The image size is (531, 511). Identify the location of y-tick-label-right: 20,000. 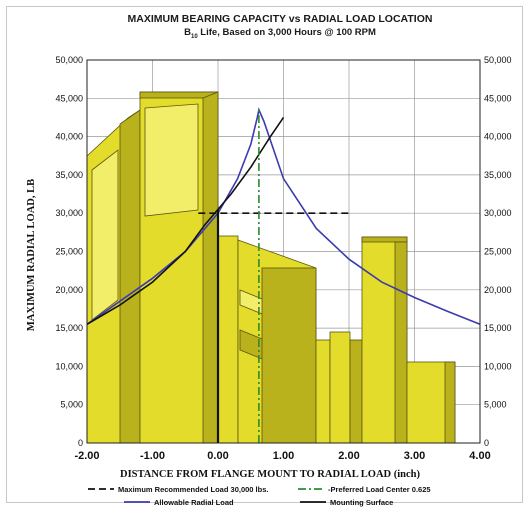
(498, 290).